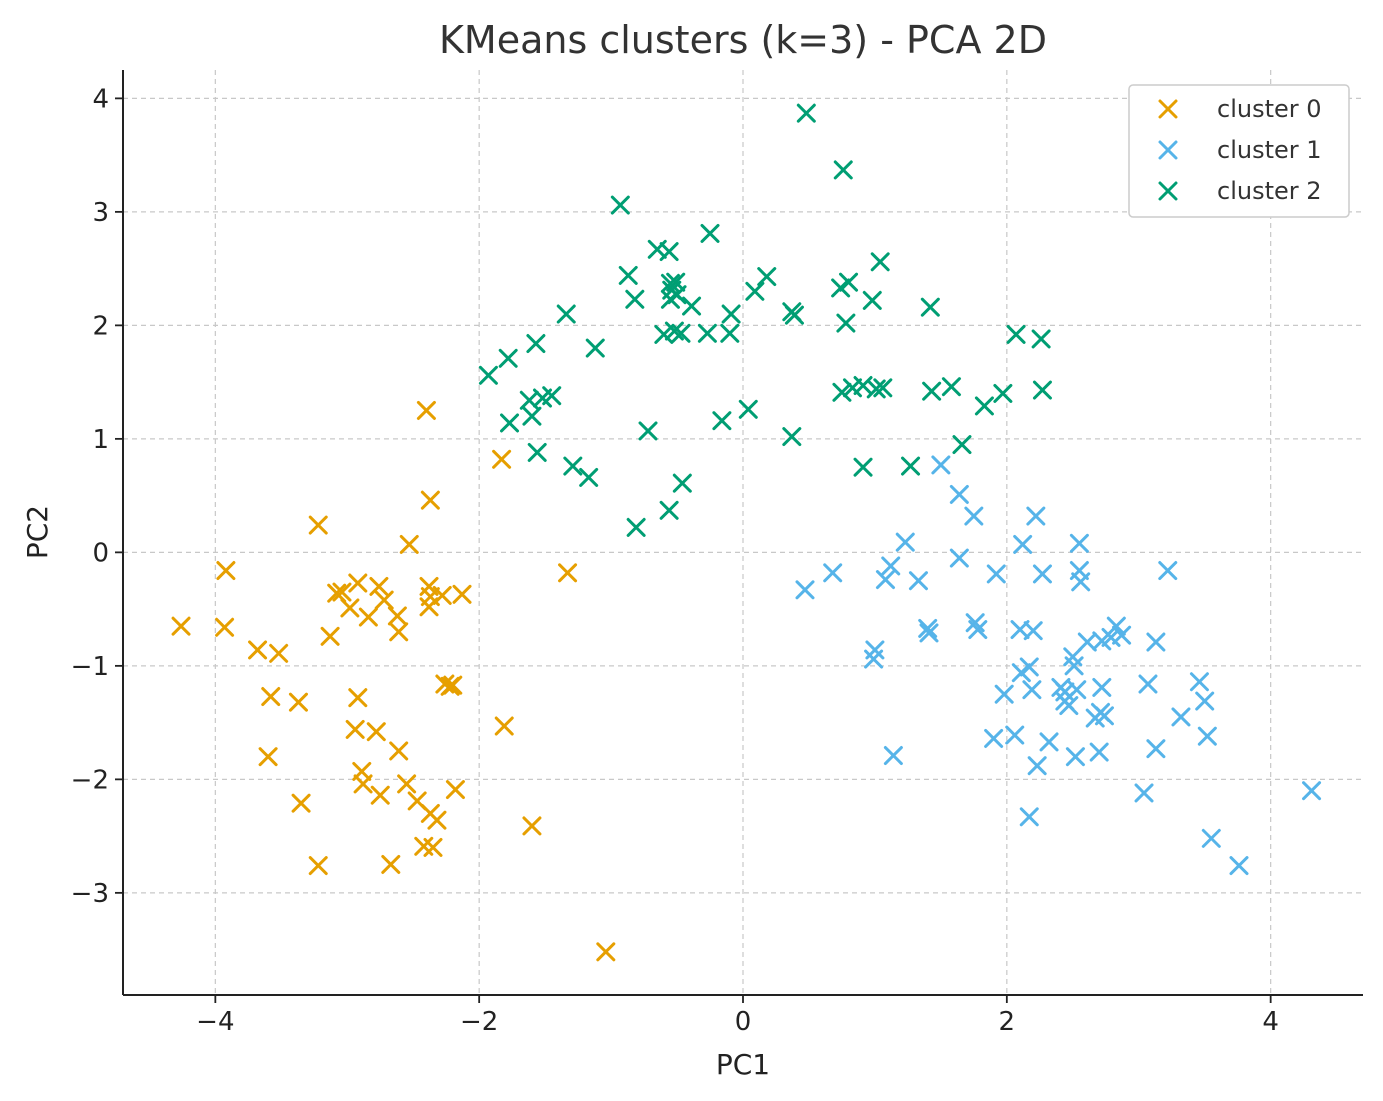 The width and height of the screenshot is (1383, 1101). What do you see at coordinates (1269, 109) in the screenshot?
I see `legend-label-cluster-0: cluster 0` at bounding box center [1269, 109].